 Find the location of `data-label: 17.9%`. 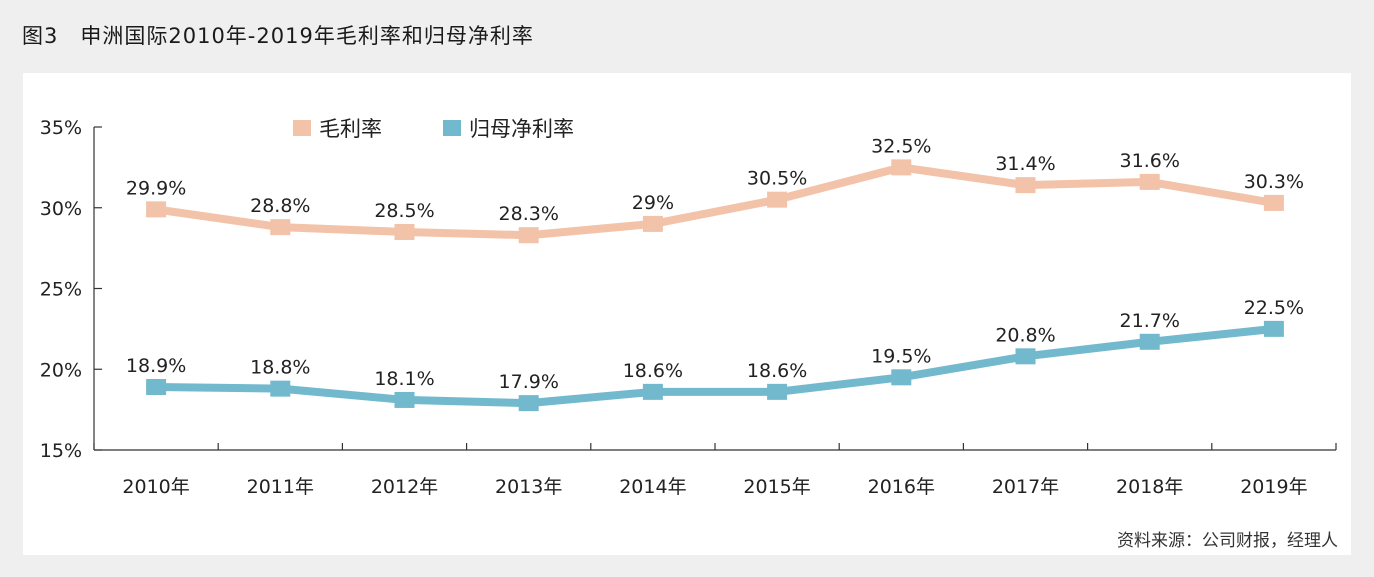

data-label: 17.9% is located at coordinates (529, 382).